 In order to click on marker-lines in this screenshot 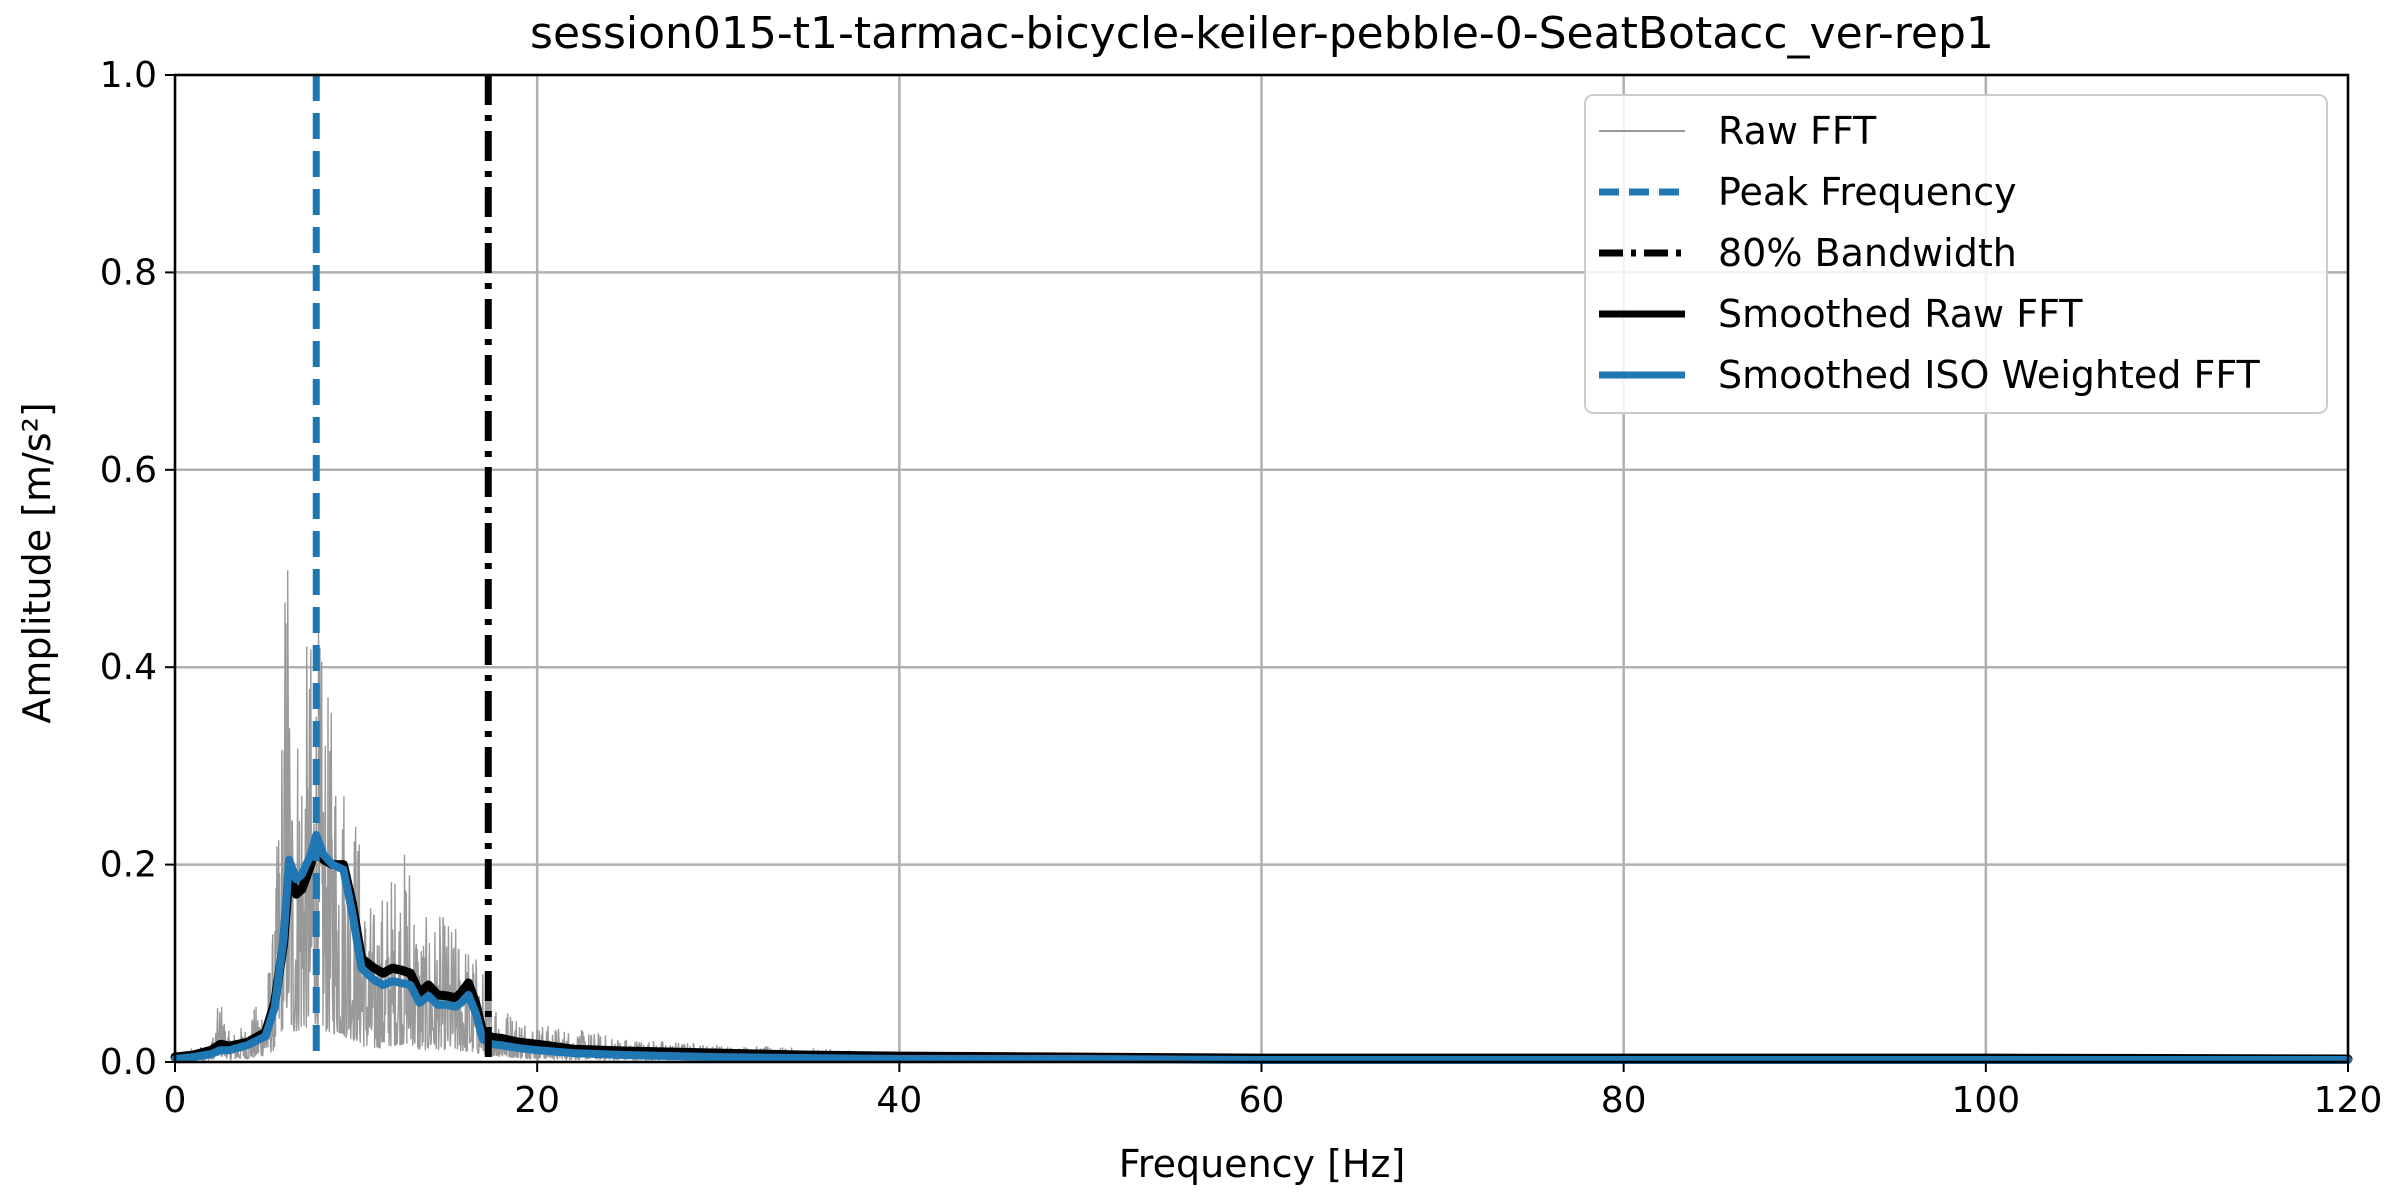, I will do `click(402, 568)`.